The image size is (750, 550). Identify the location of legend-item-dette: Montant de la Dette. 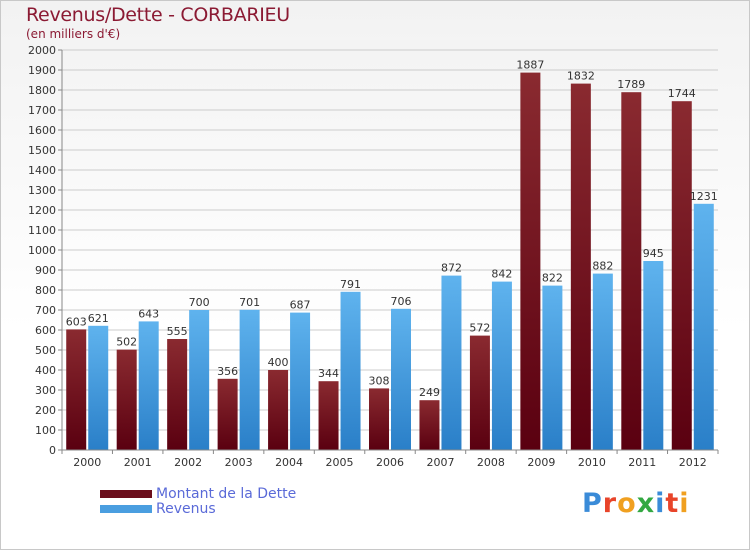
(198, 493).